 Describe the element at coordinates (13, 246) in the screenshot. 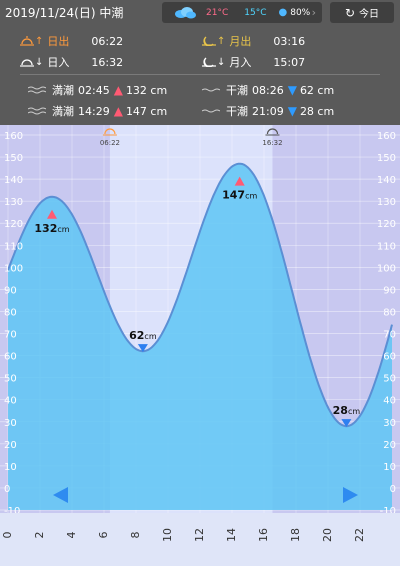

I see `y-tick-label-left: 110` at that location.